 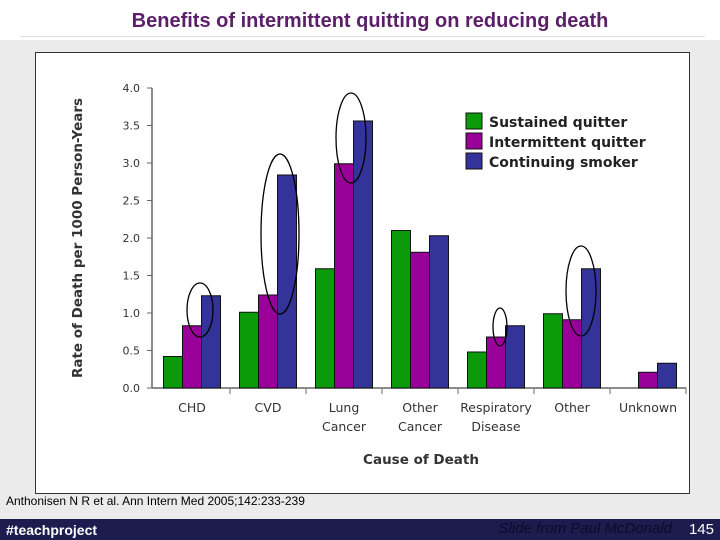 I want to click on x-tick-label: Respiratory, so click(x=496, y=407).